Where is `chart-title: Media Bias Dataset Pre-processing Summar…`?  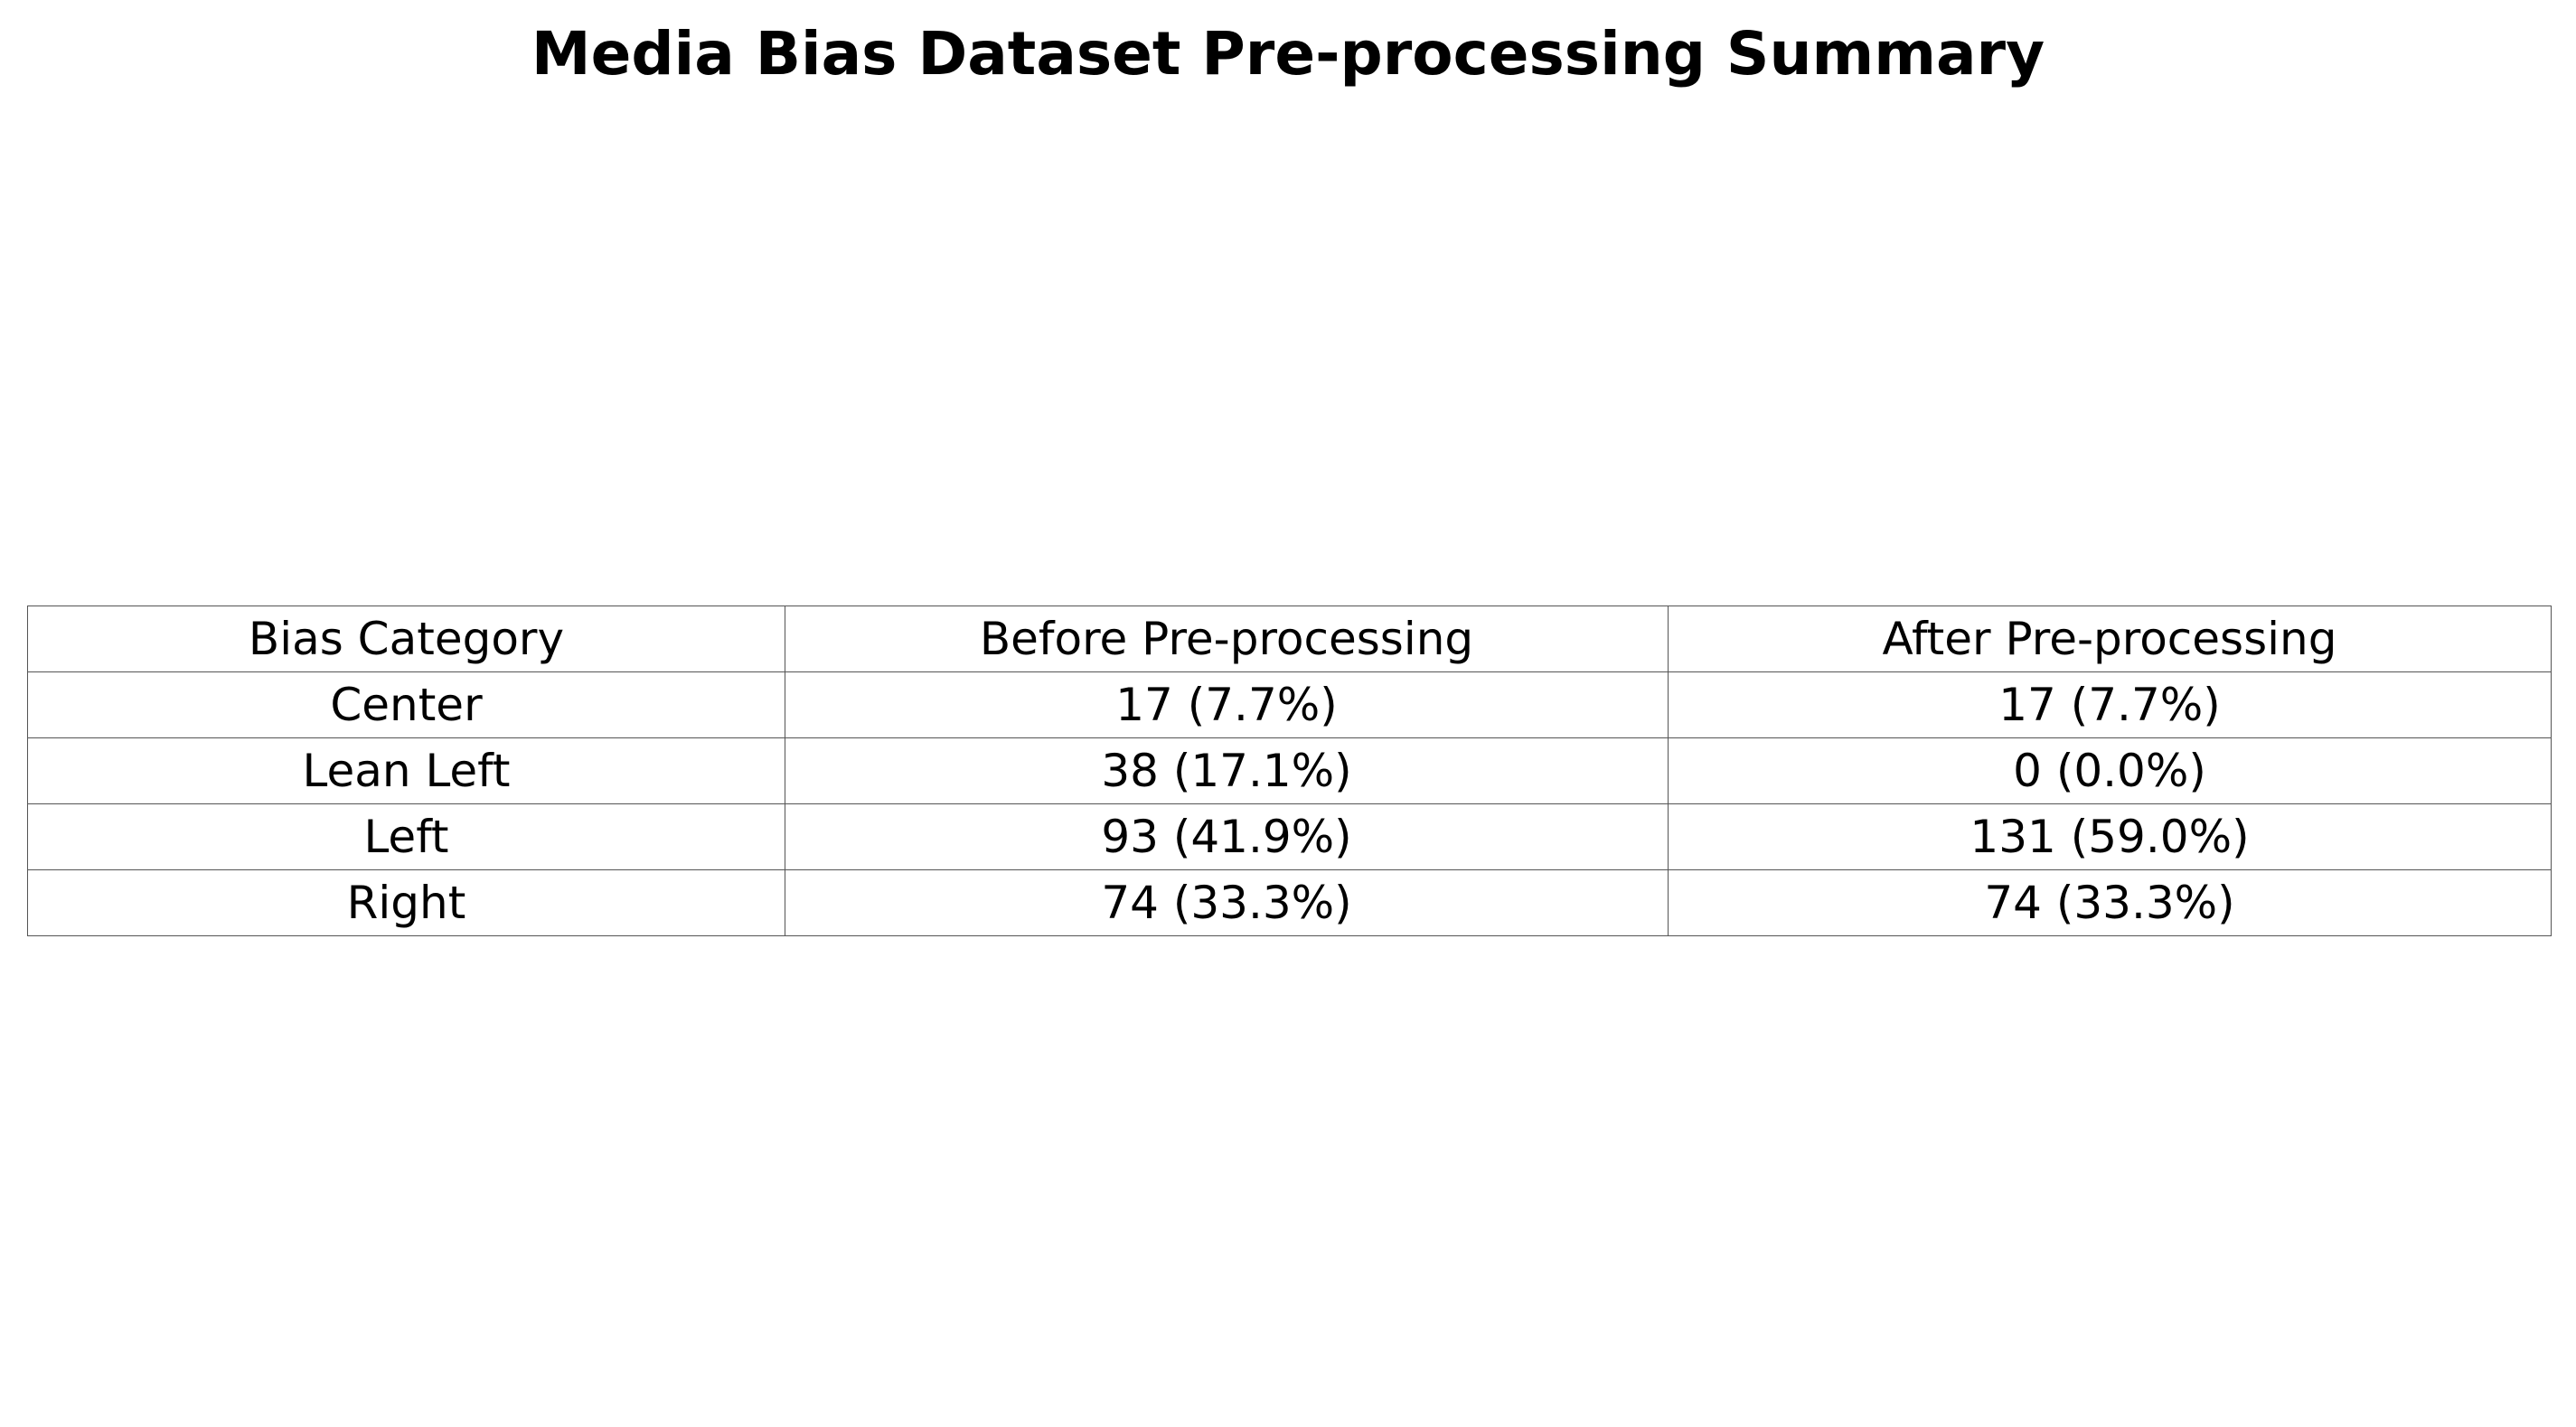
chart-title: Media Bias Dataset Pre-processing Summar… is located at coordinates (1288, 54).